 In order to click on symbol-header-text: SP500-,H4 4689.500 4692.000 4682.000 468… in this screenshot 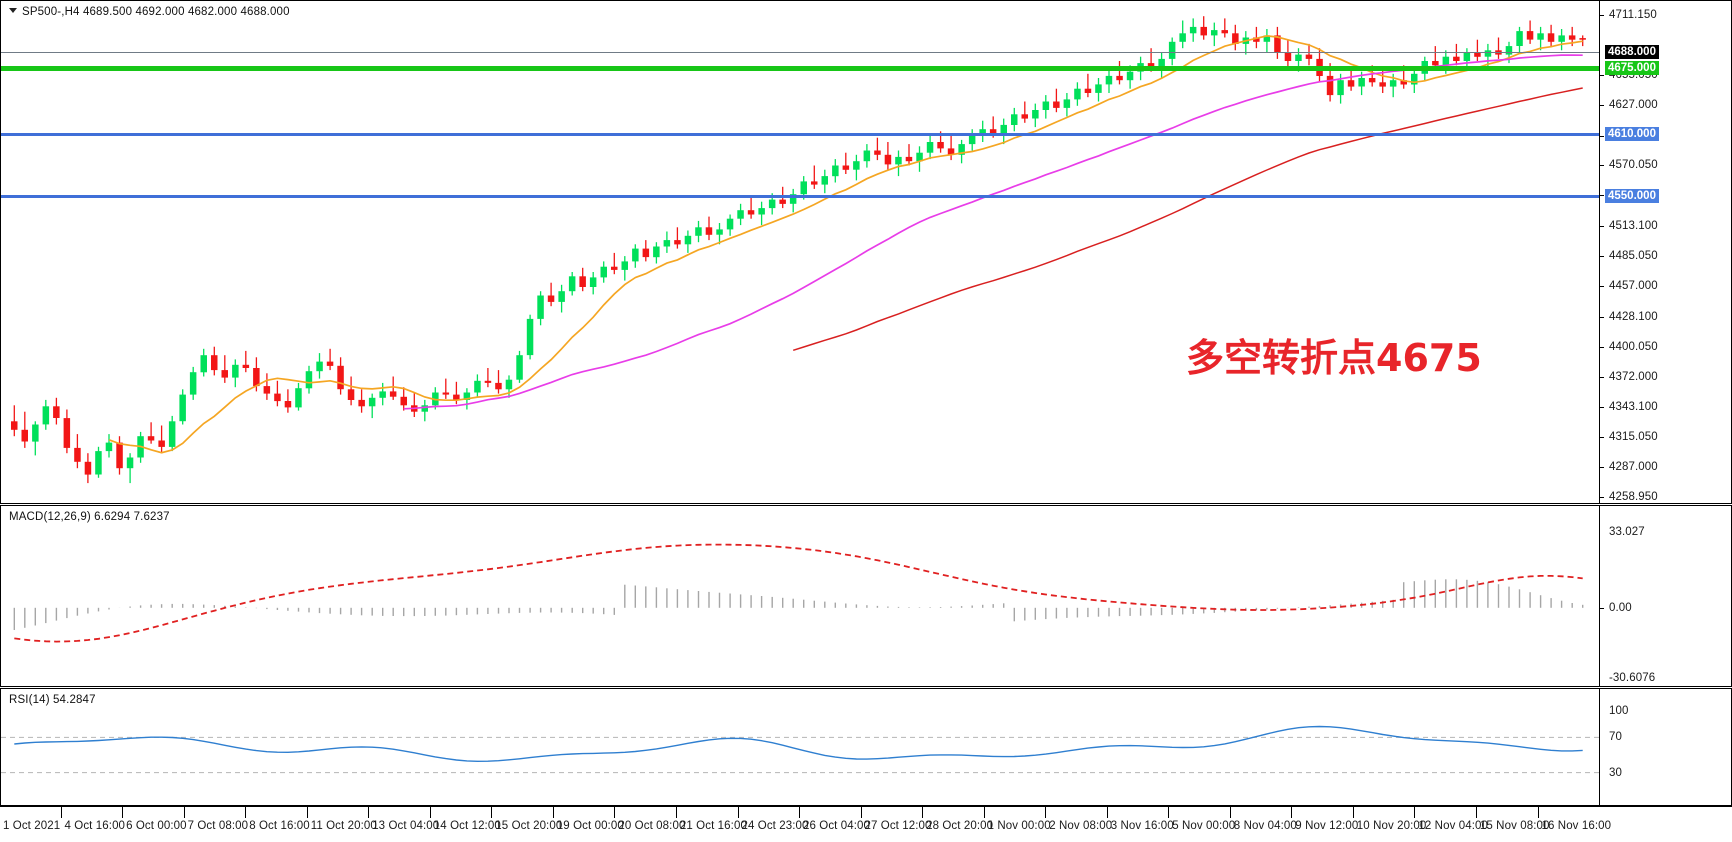, I will do `click(156, 12)`.